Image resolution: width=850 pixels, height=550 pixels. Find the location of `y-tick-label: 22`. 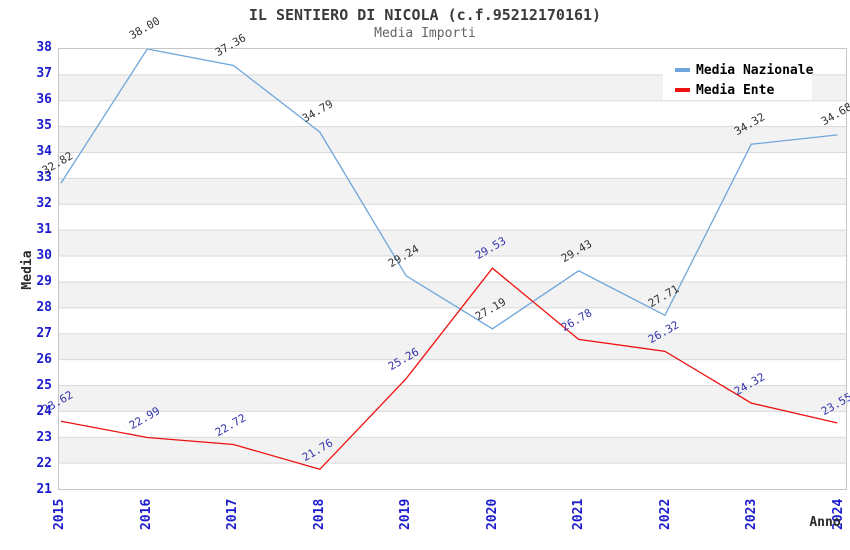

y-tick-label: 22 is located at coordinates (44, 463).